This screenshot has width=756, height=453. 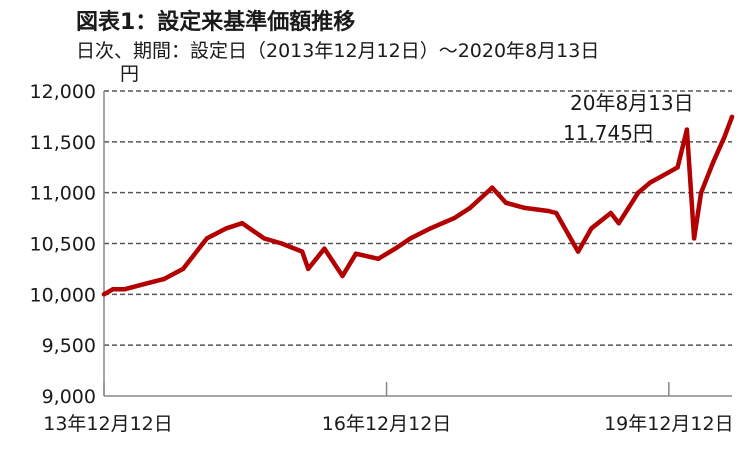 What do you see at coordinates (69, 346) in the screenshot?
I see `y-tick-label: 9,500` at bounding box center [69, 346].